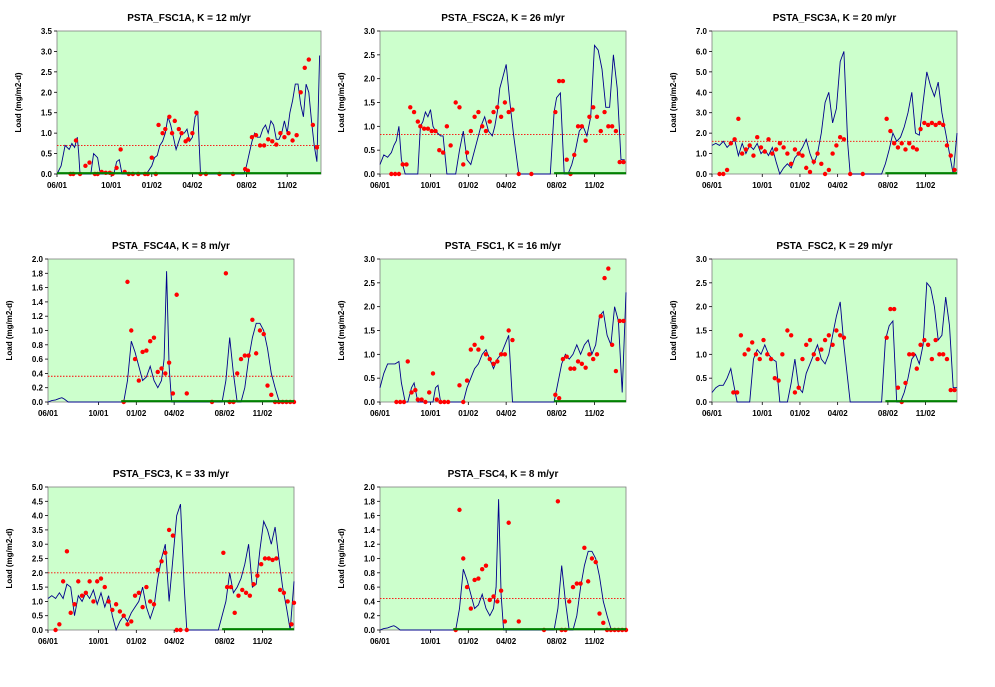 This screenshot has width=995, height=687. What do you see at coordinates (38, 516) in the screenshot?
I see `y-tick-label: 4.0` at bounding box center [38, 516].